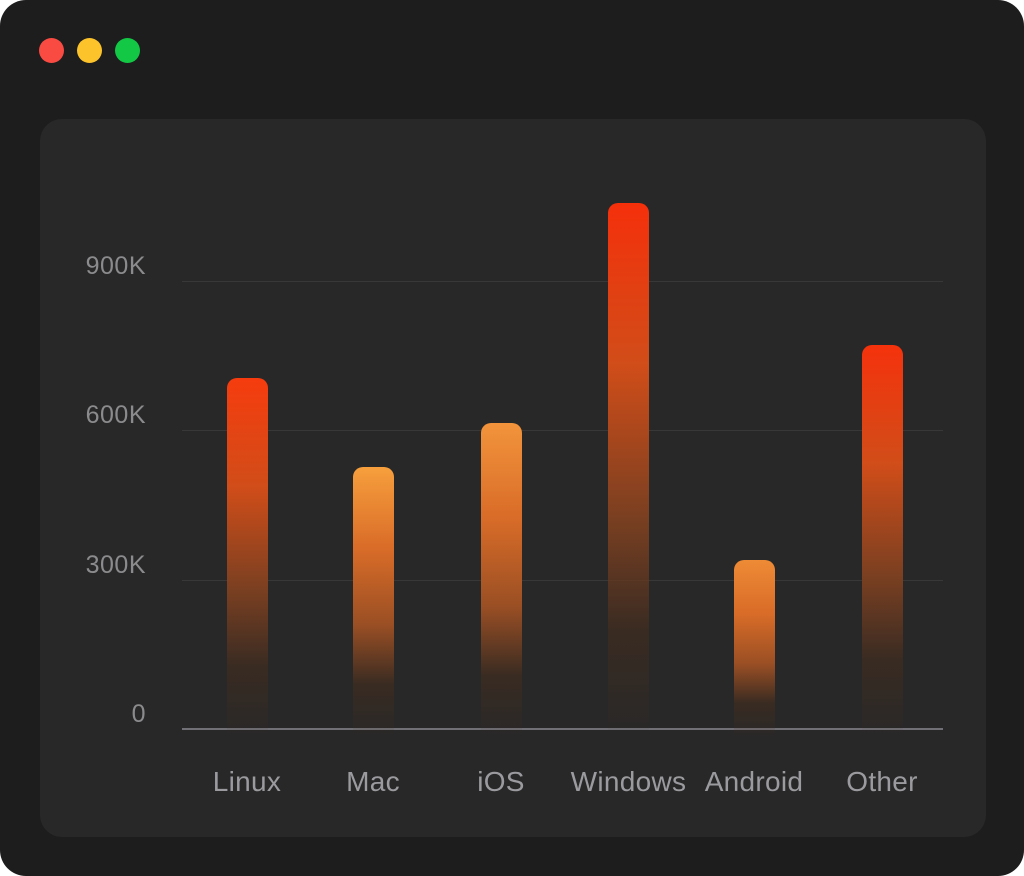 The width and height of the screenshot is (1024, 876). Describe the element at coordinates (373, 781) in the screenshot. I see `x-axis-category-label: Mac` at that location.